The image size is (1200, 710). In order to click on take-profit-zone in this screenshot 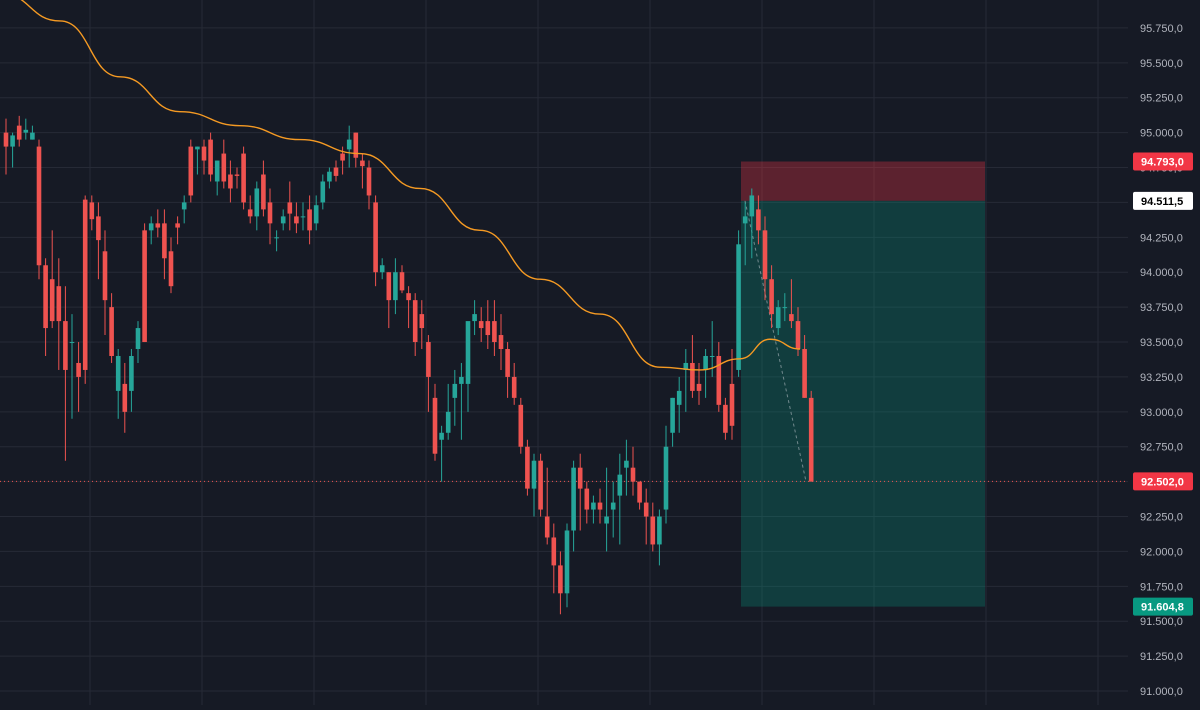, I will do `click(863, 403)`.